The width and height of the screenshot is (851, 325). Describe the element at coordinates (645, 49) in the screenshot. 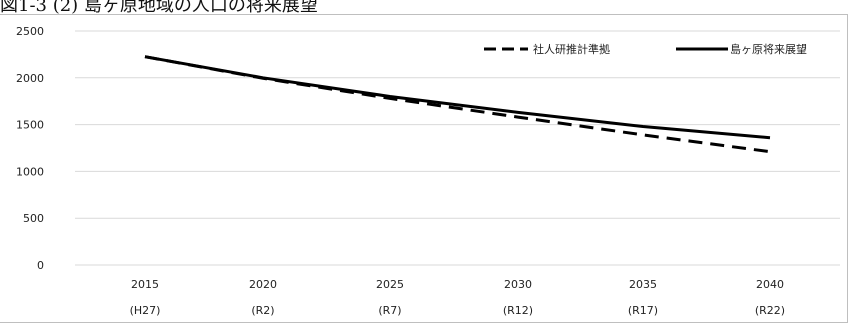

I see `legend: 社人研推計準拠 島ヶ原将来展望` at that location.